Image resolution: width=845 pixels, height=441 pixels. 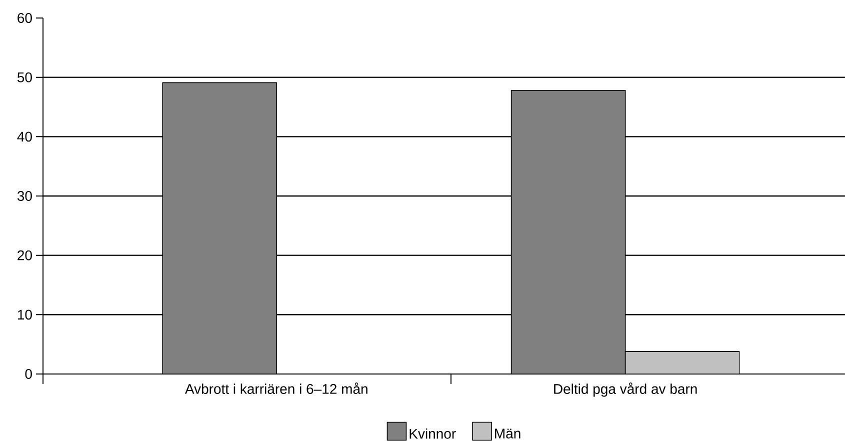 What do you see at coordinates (276, 388) in the screenshot?
I see `x-tick-label: Avbrott i karriären i 6–12 mån` at bounding box center [276, 388].